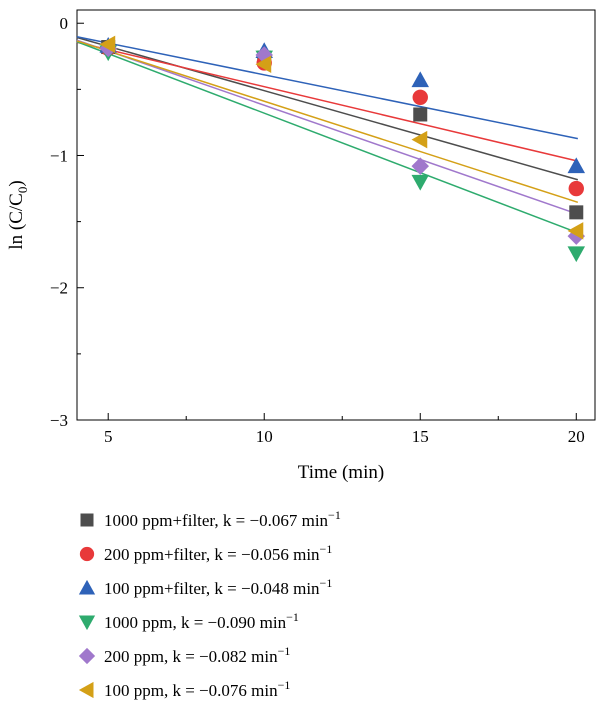 Image resolution: width=600 pixels, height=702 pixels. I want to click on legend-label: 1000 ppm, k = −0.090 min−1, so click(201, 621).